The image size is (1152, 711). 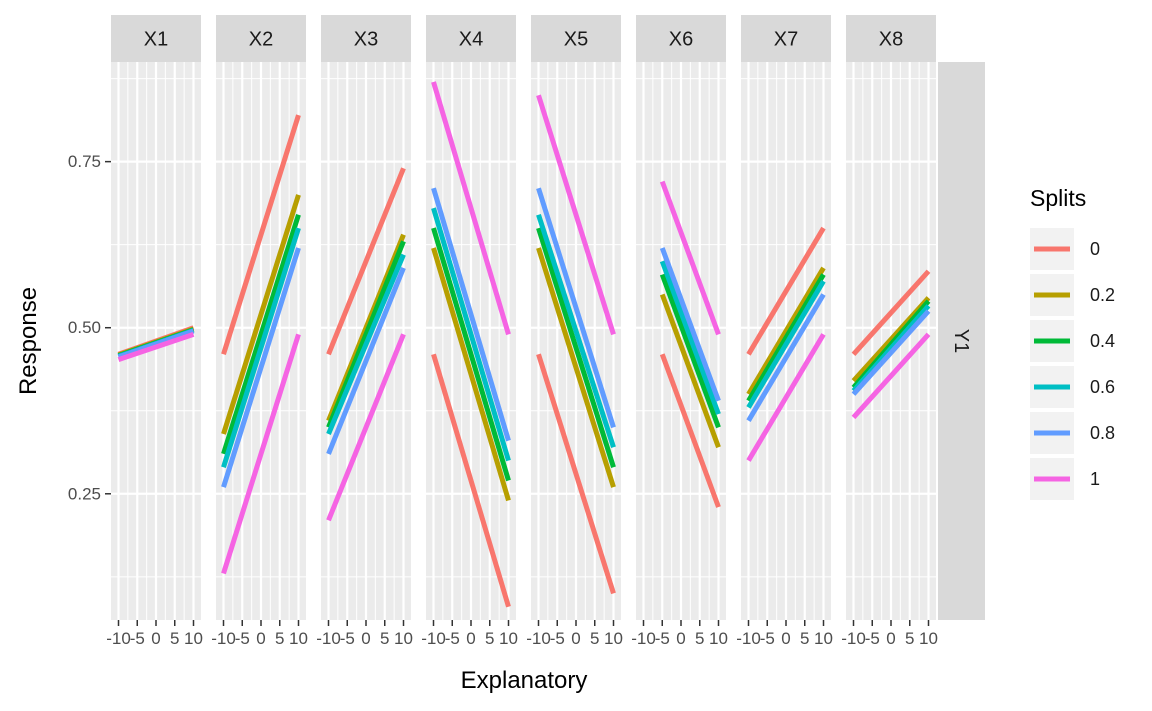 I want to click on legend-label: 0, so click(x=1095, y=249).